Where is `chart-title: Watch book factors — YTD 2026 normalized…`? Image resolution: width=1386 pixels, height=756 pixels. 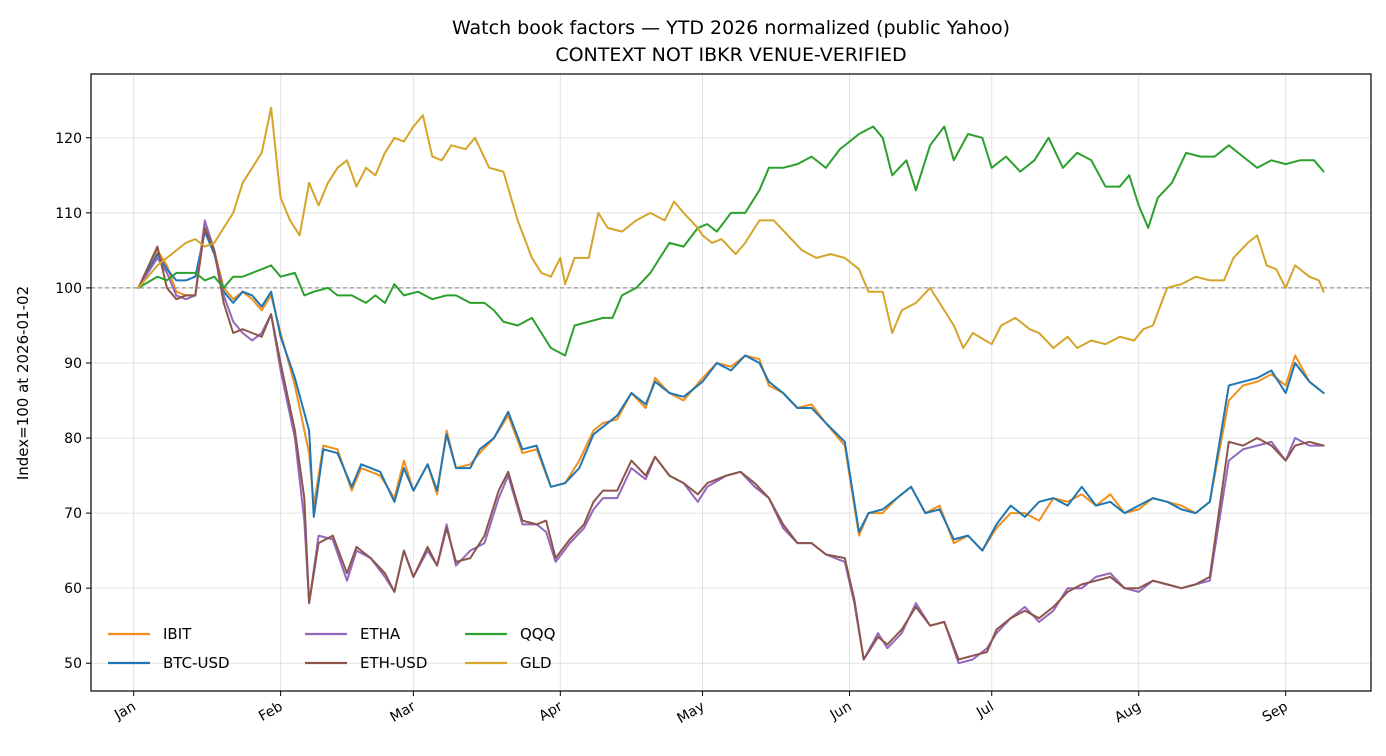 chart-title: Watch book factors — YTD 2026 normalized… is located at coordinates (731, 28).